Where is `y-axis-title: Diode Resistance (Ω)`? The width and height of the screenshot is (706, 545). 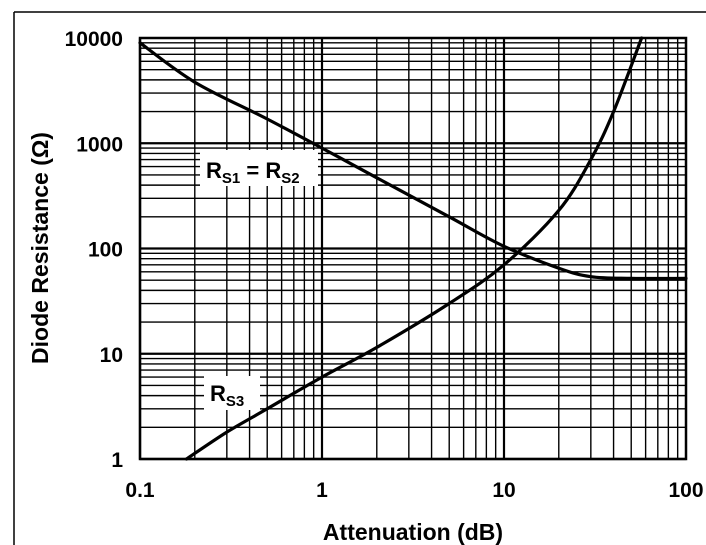
y-axis-title: Diode Resistance (Ω) is located at coordinates (40, 248).